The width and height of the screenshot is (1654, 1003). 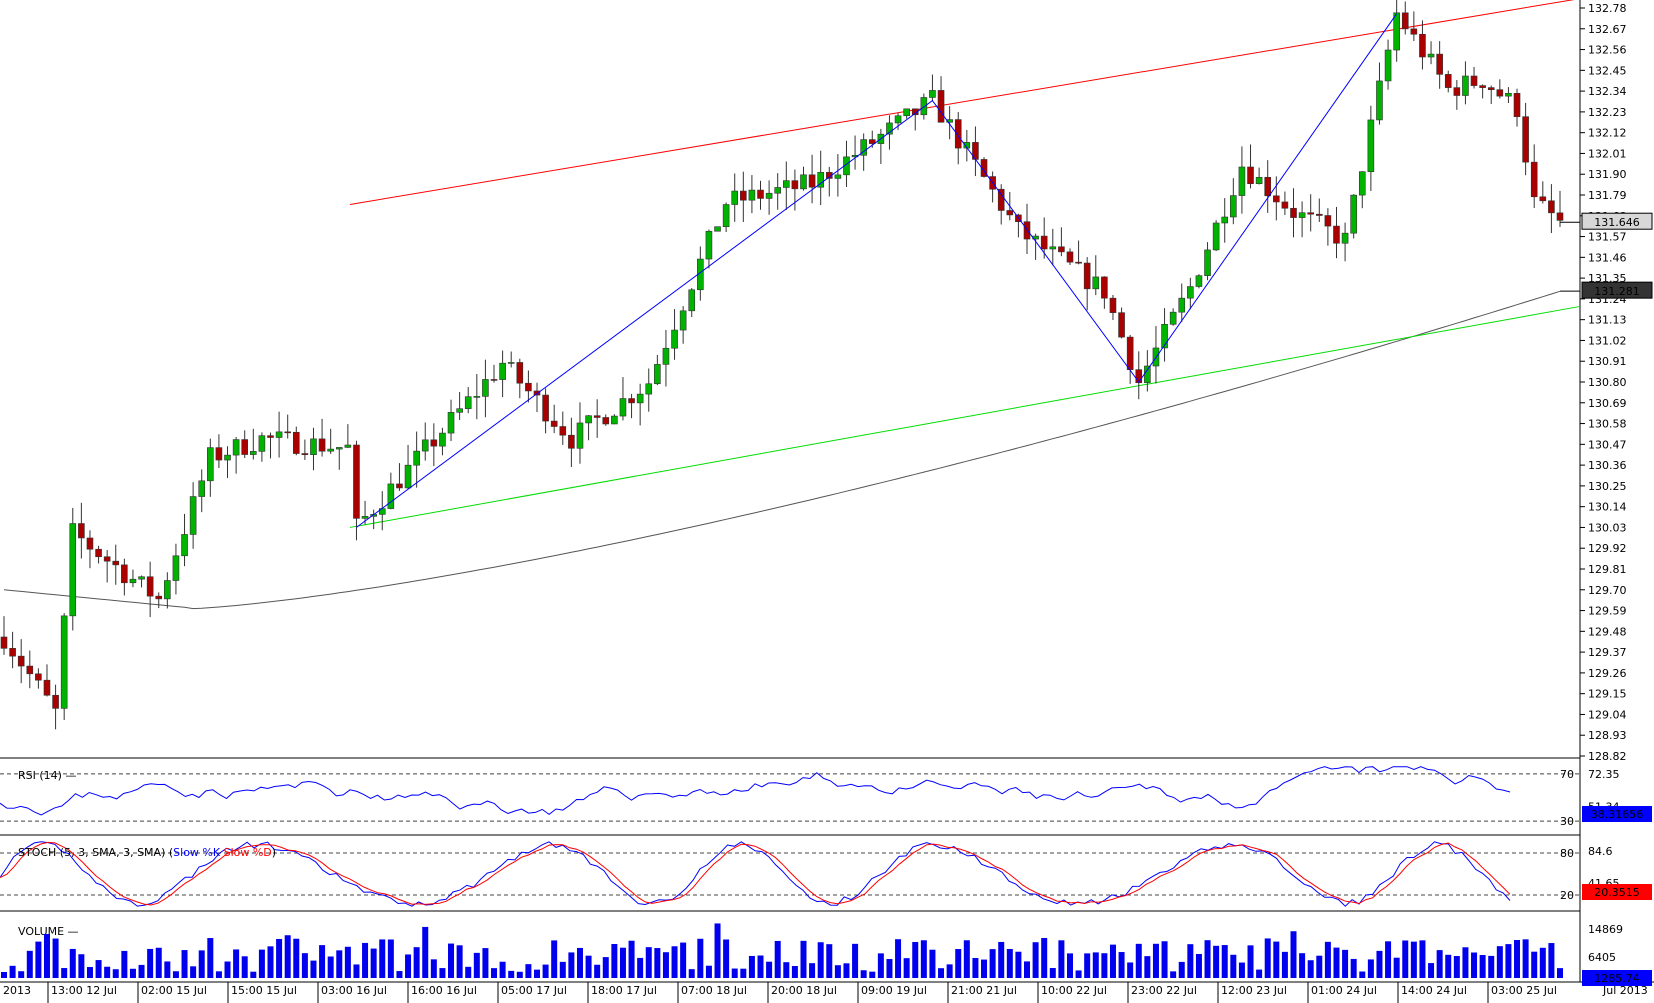 I want to click on price-tick-label: 132.45, so click(x=1607, y=70).